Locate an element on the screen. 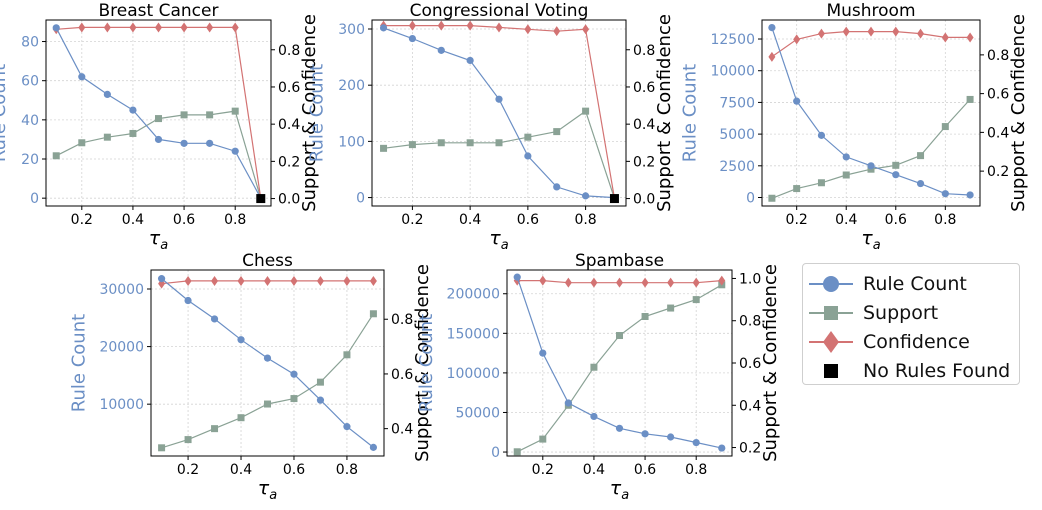 The image size is (1042, 510). y-left-tick-label: 20000 is located at coordinates (121, 348).